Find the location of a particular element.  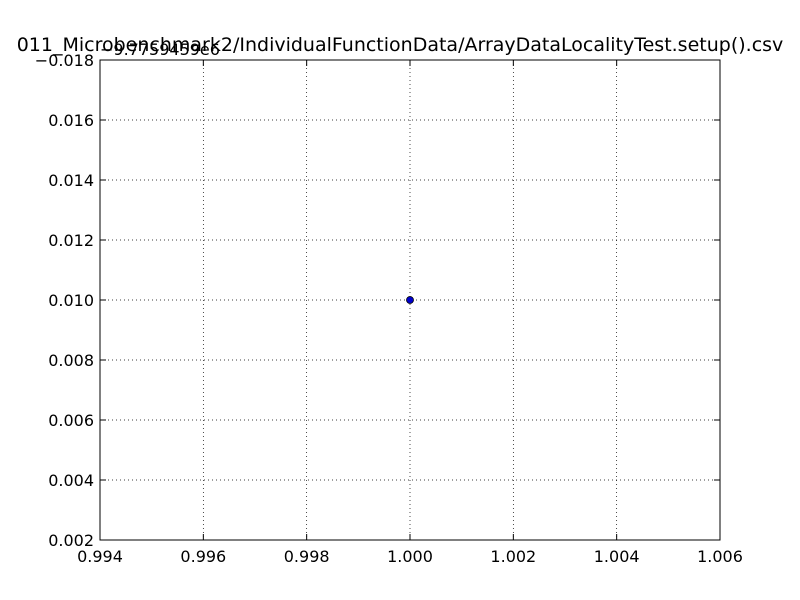

data-points is located at coordinates (410, 300).